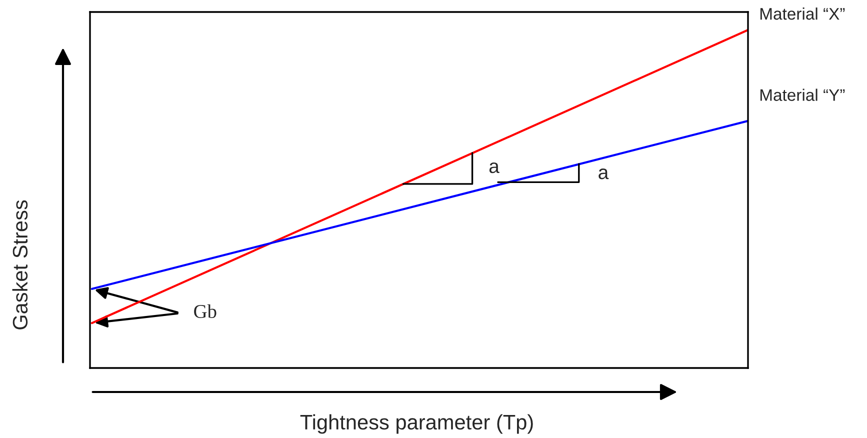  I want to click on x-axis-title: Tightness parameter (Tp), so click(416, 424).